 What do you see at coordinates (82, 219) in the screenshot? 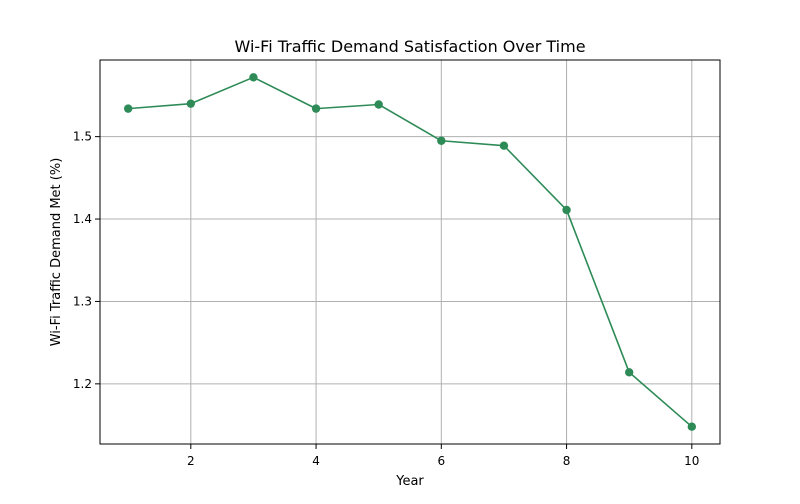
I see `y-tick-label: 1.4` at bounding box center [82, 219].